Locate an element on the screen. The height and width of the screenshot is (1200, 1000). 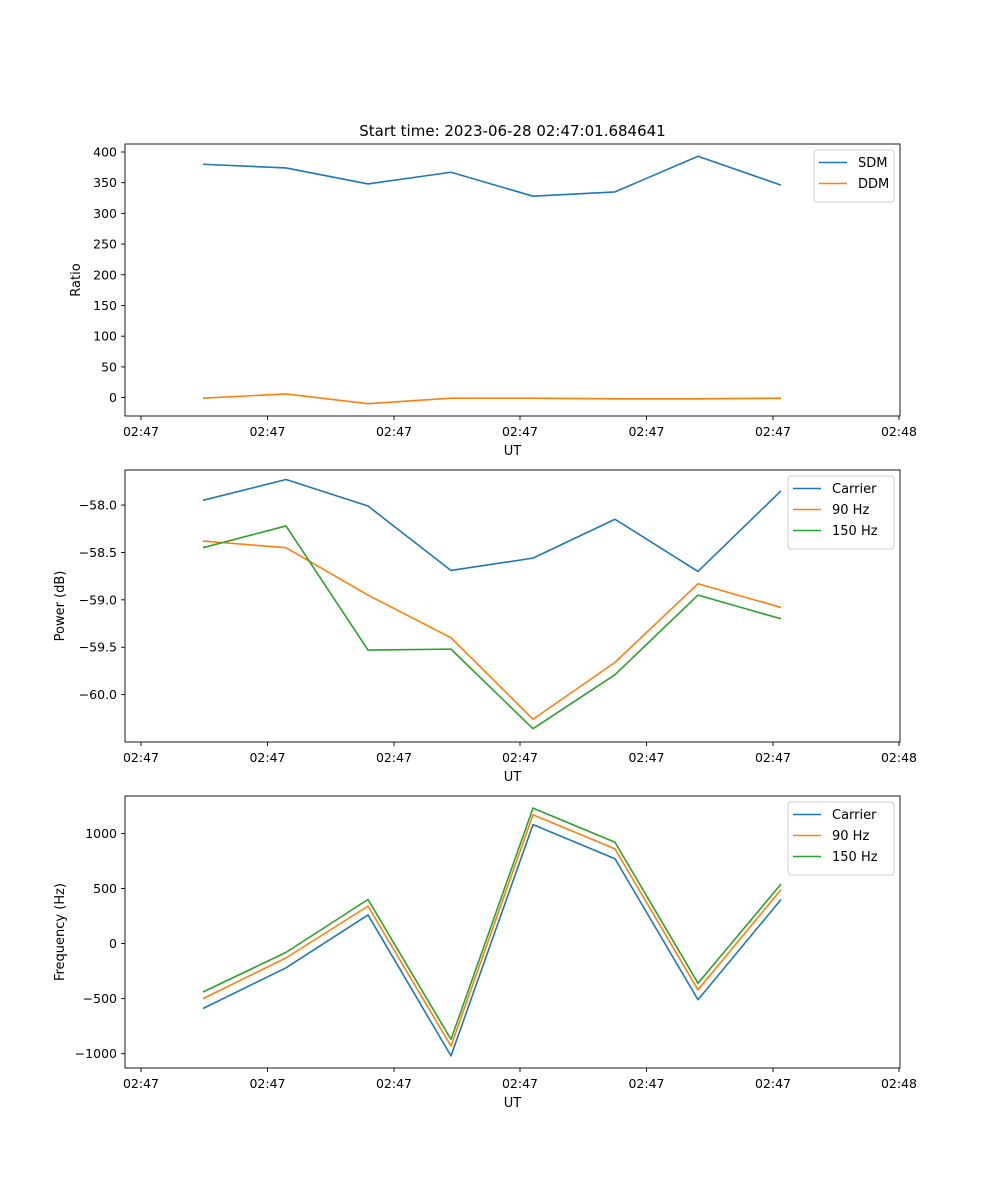
y-tick-label: −60.0 is located at coordinates (98, 694).